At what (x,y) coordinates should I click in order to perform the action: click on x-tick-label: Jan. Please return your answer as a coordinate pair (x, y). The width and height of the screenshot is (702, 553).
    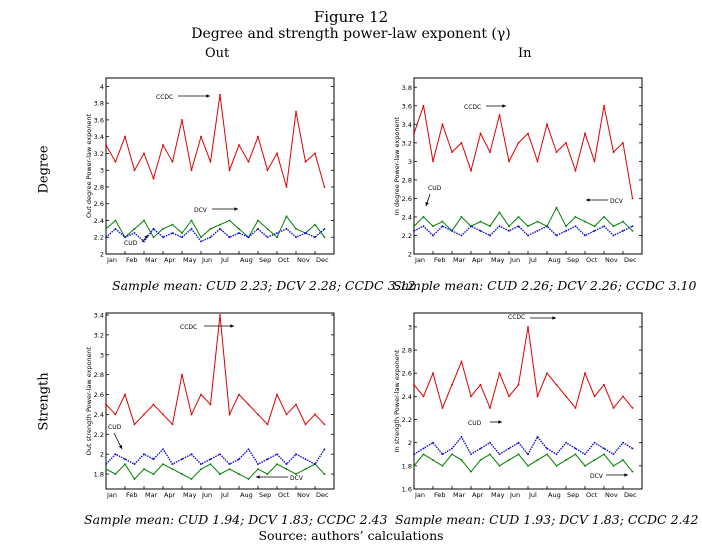
    Looking at the image, I should click on (111, 260).